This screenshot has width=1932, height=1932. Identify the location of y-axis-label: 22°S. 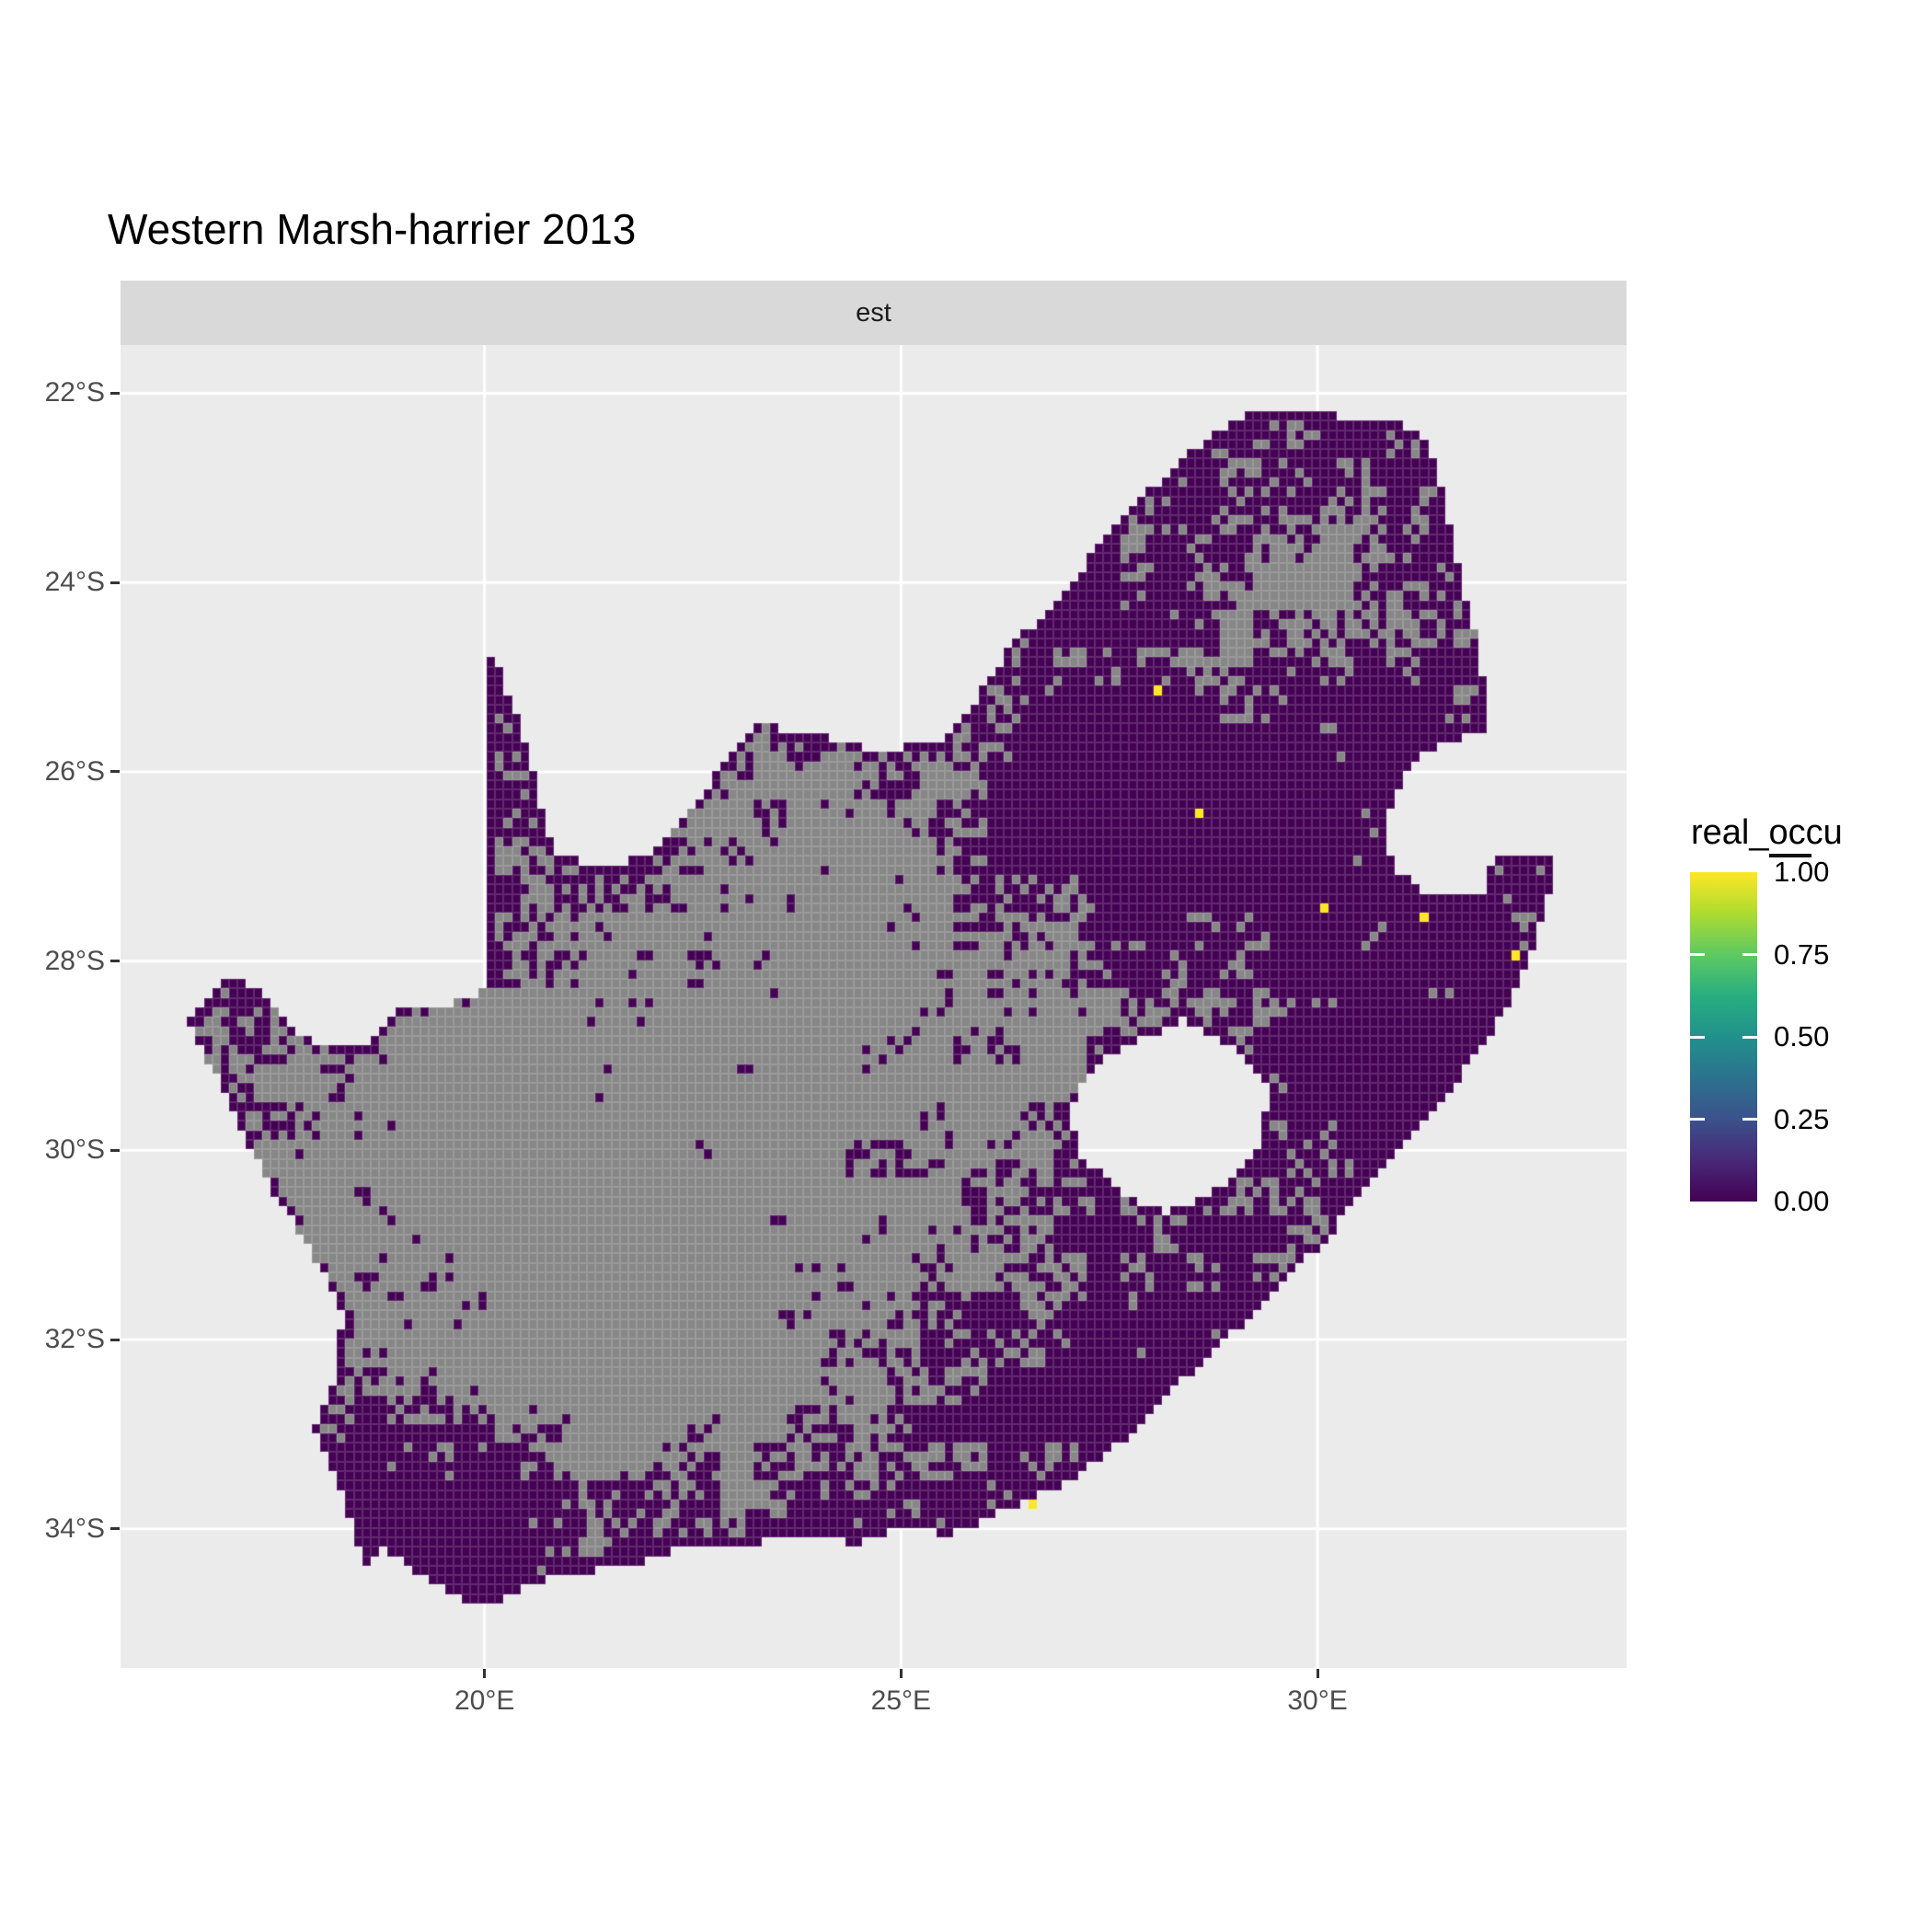
(74, 392).